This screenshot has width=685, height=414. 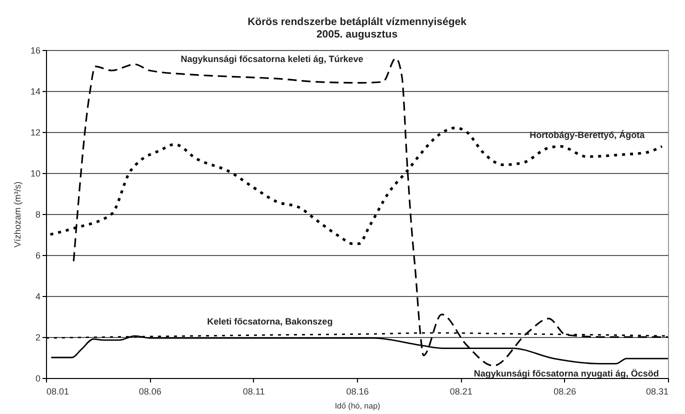 I want to click on y-axis-title: Vízhozam (m³/s), so click(x=17, y=214).